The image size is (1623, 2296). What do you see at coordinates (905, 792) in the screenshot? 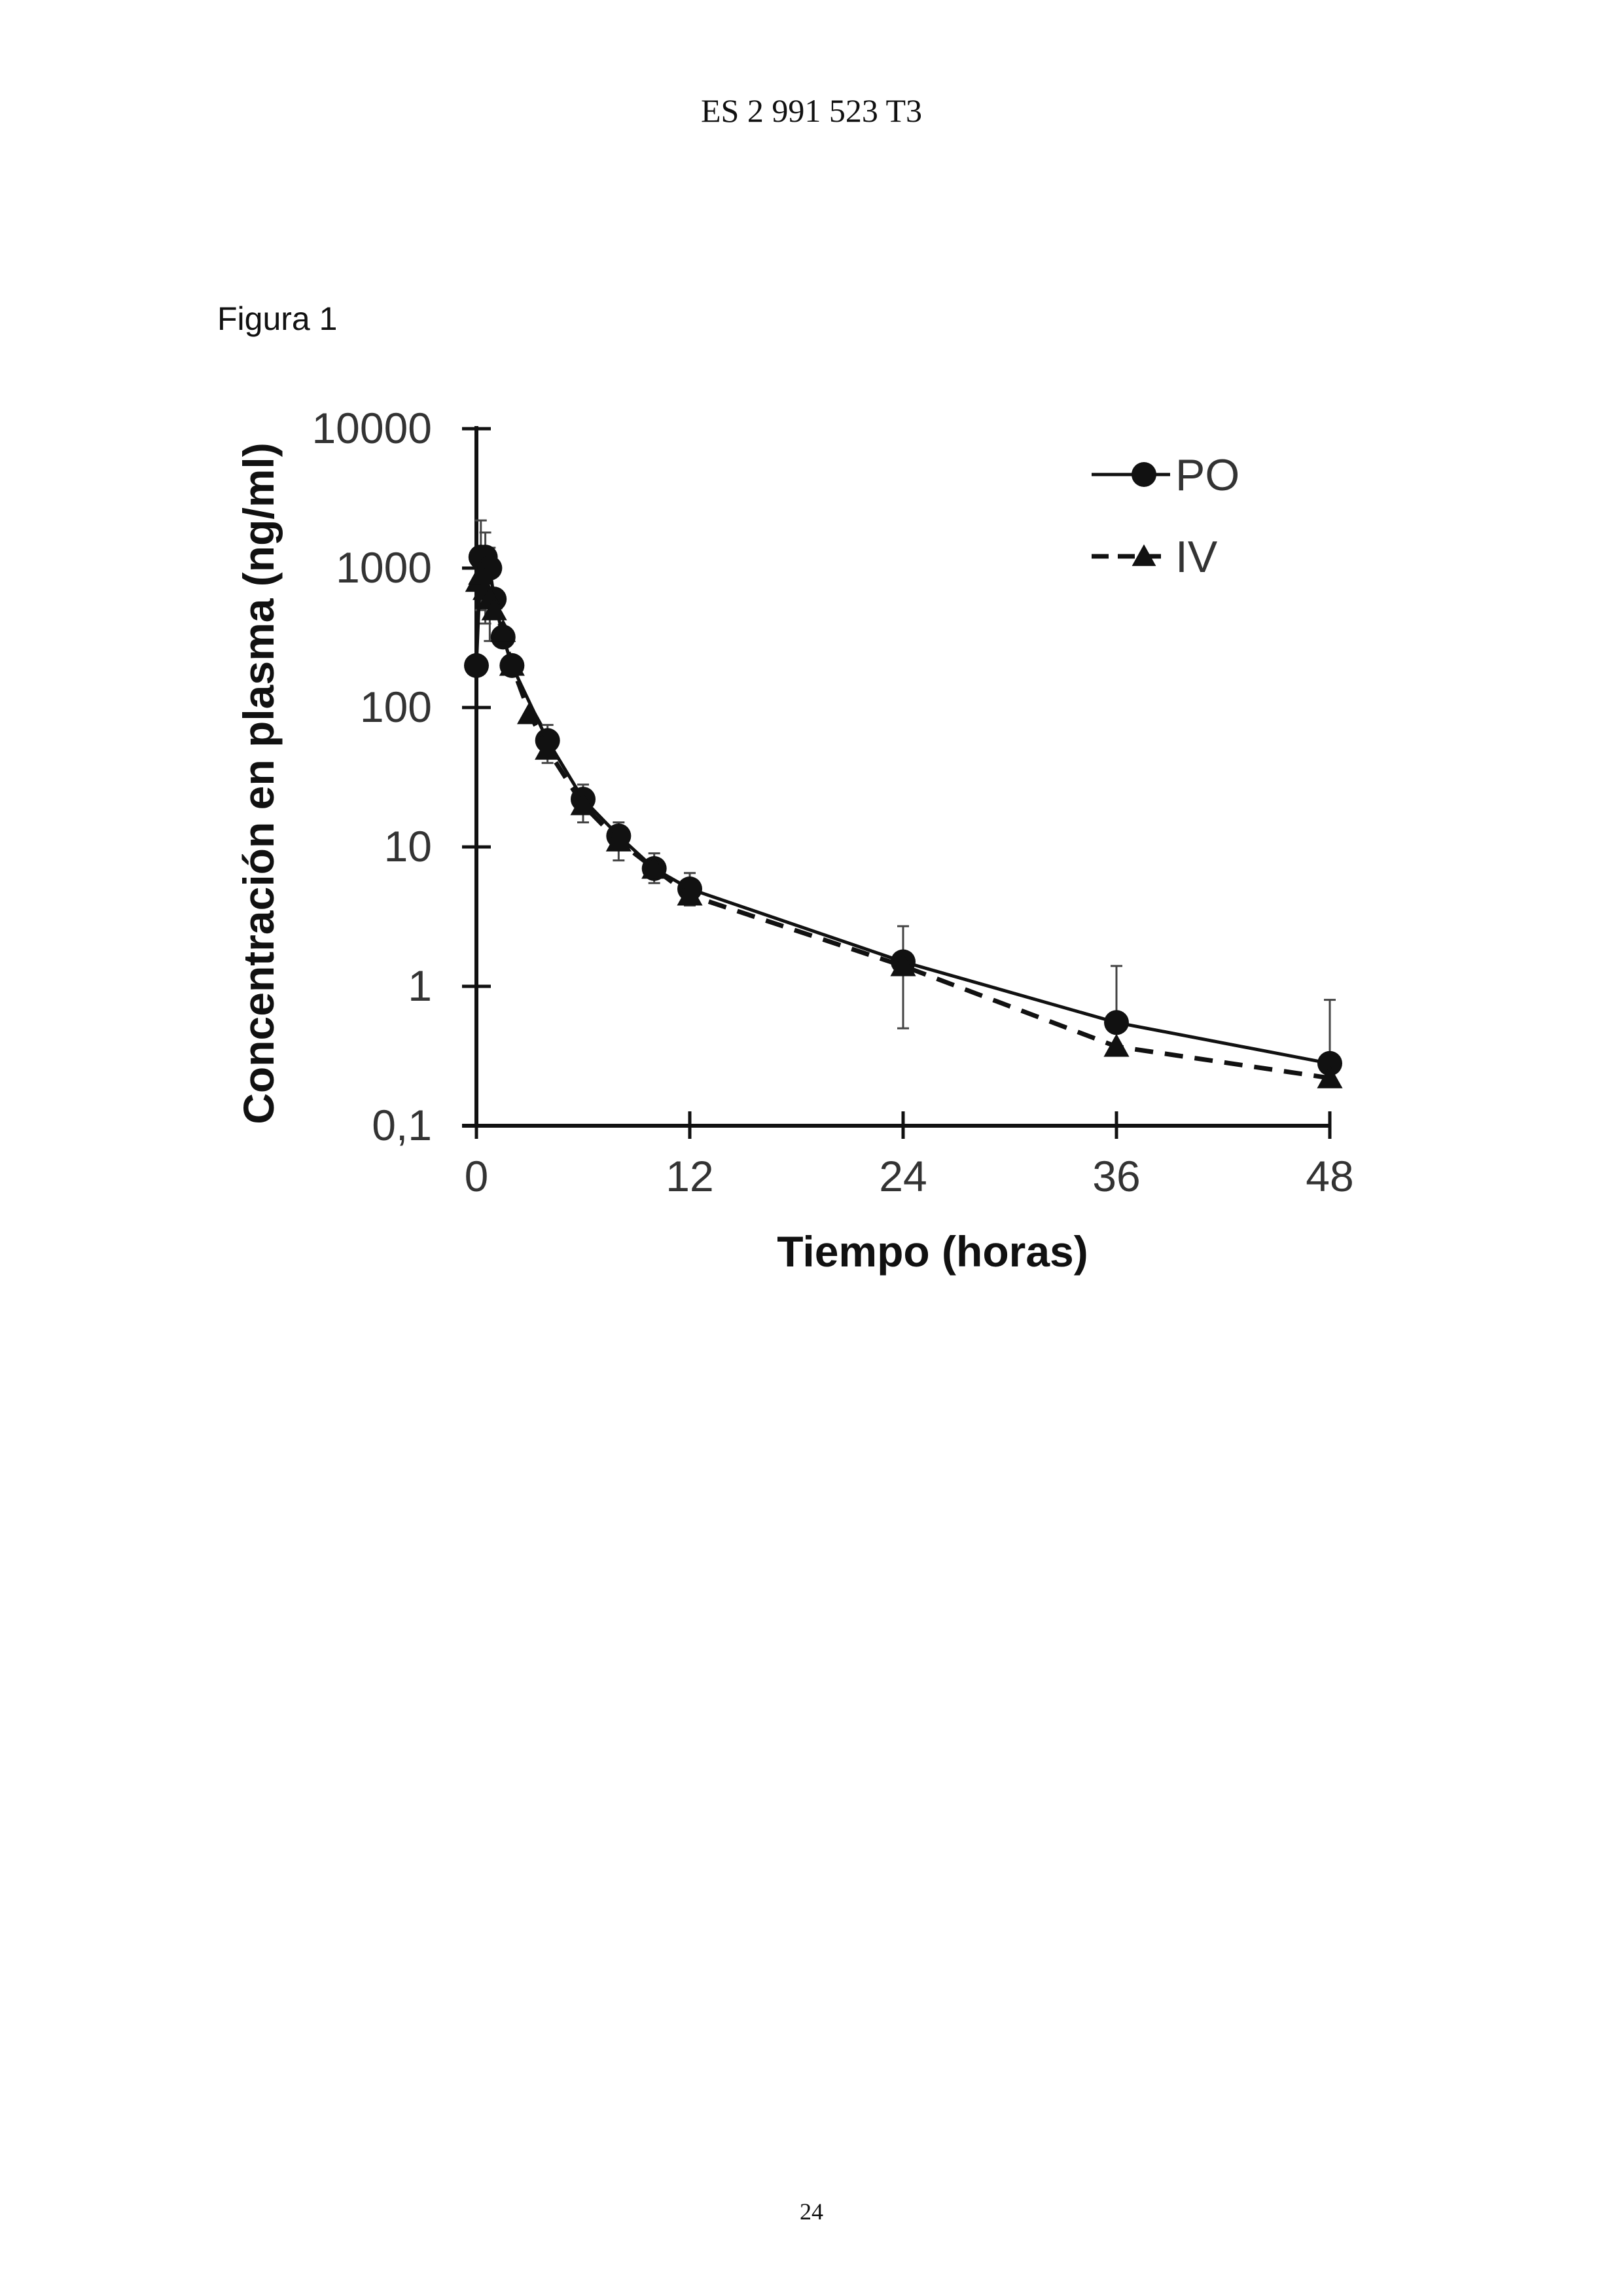
I see `error-bars` at bounding box center [905, 792].